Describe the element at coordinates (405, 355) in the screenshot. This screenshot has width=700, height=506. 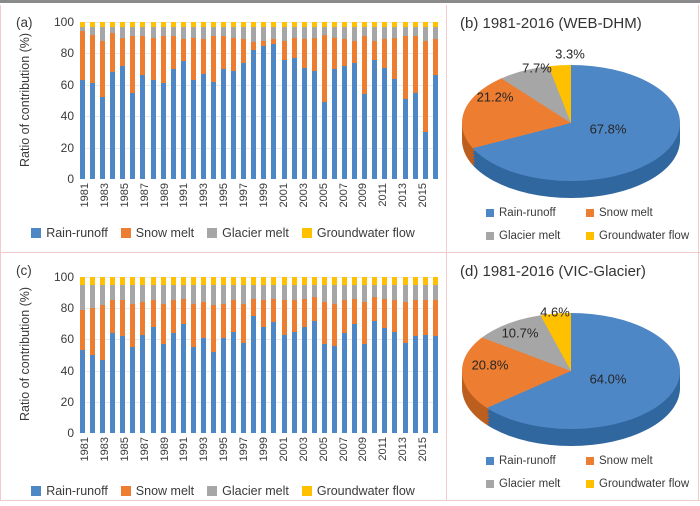
I see `bar-2013` at that location.